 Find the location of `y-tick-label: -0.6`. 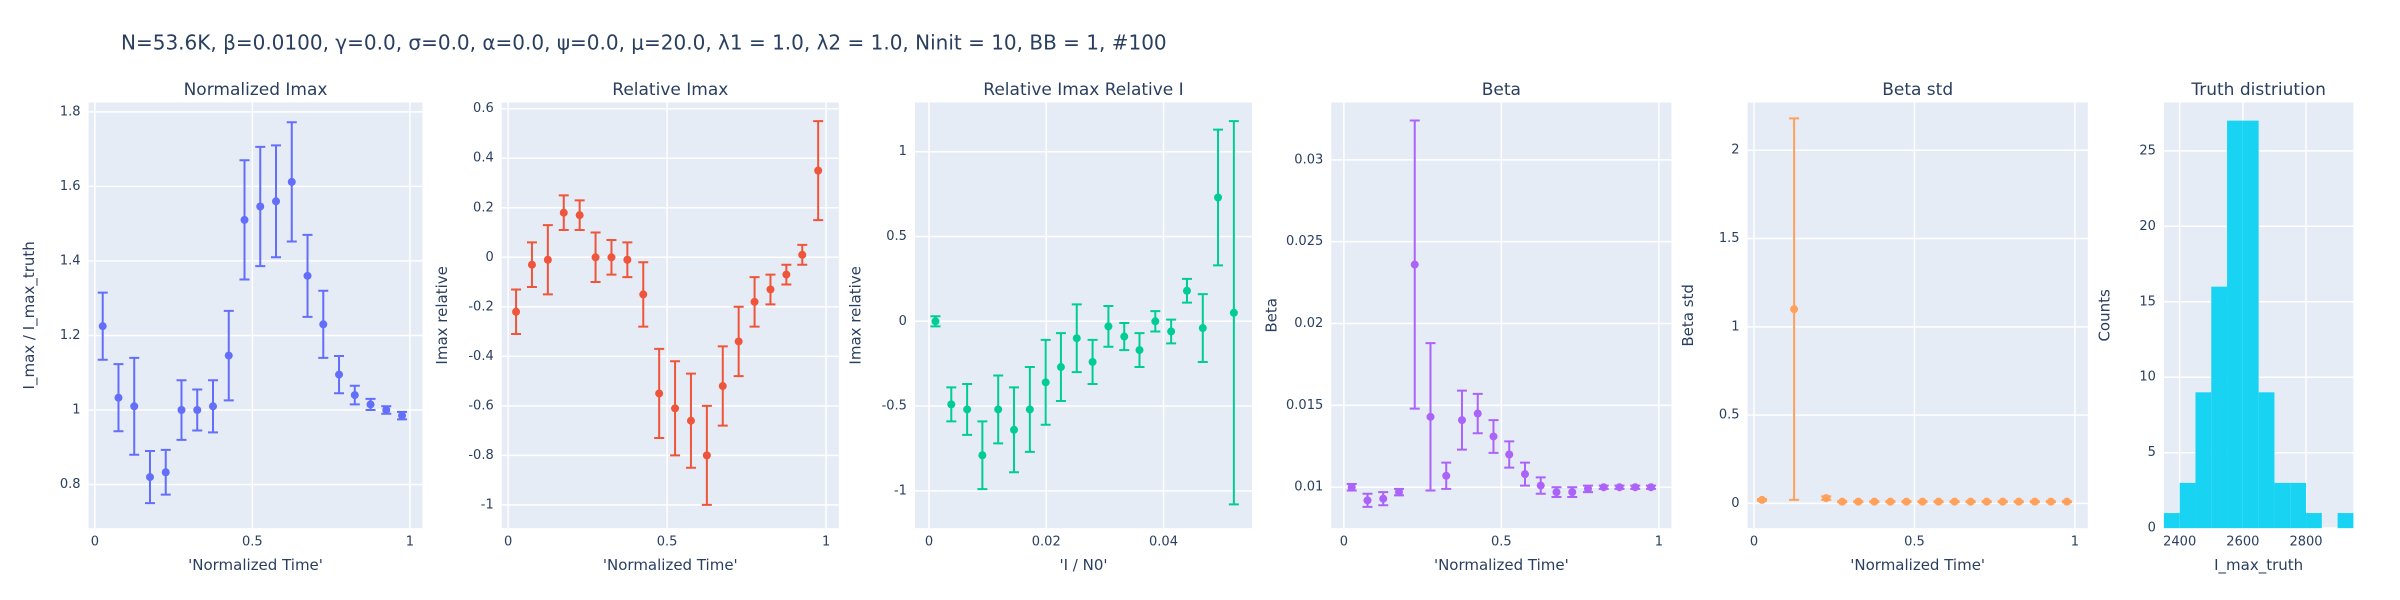

y-tick-label: -0.6 is located at coordinates (480, 405).